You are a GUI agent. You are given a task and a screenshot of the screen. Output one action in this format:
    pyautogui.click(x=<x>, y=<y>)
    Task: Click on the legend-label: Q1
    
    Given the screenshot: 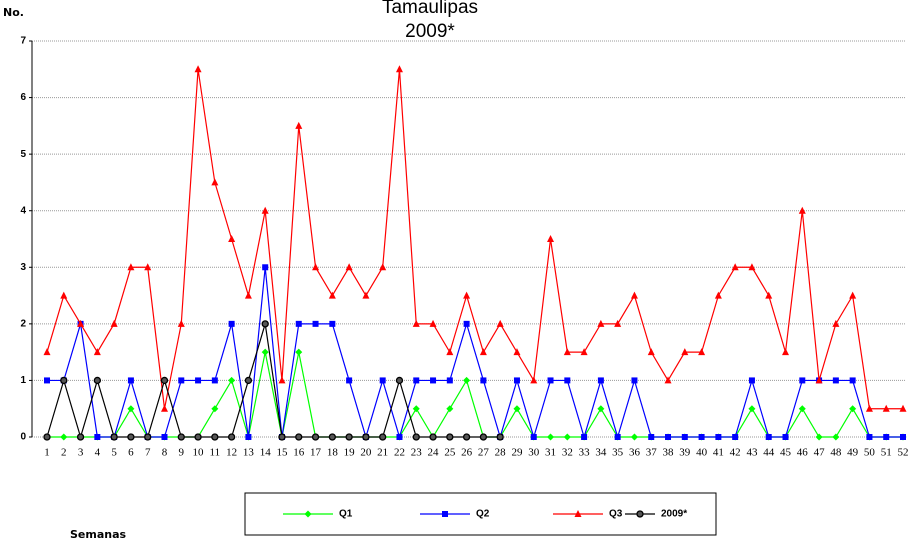 What is the action you would take?
    pyautogui.click(x=346, y=514)
    